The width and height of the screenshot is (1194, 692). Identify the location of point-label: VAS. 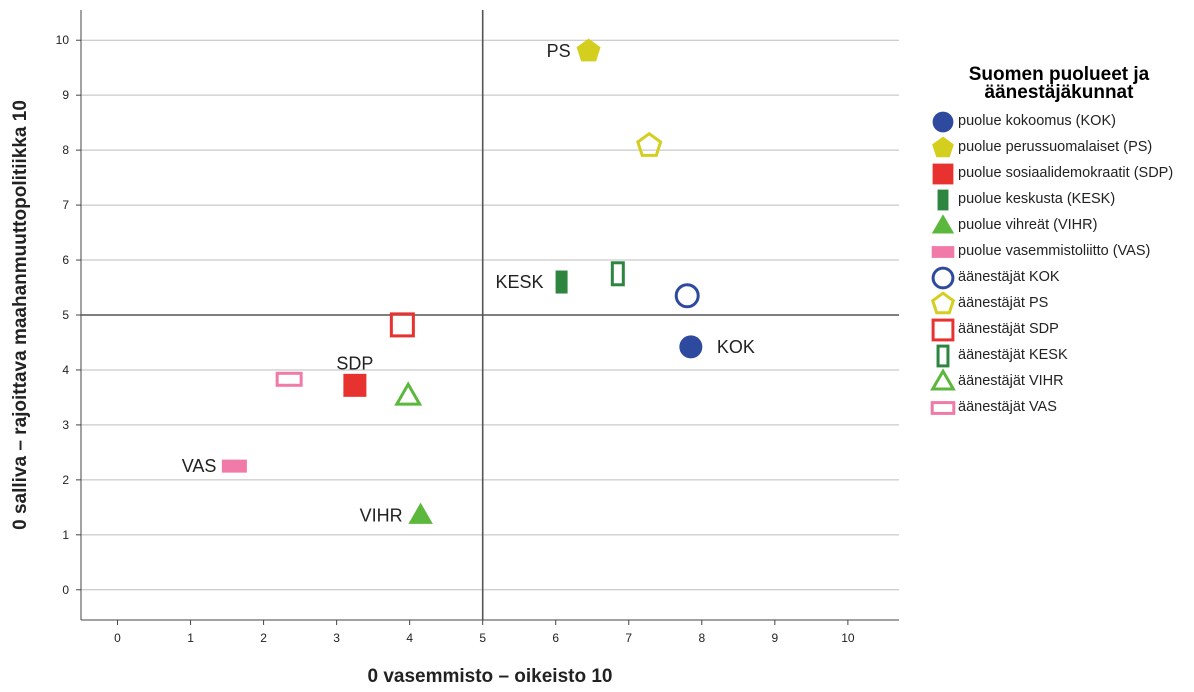
(199, 466).